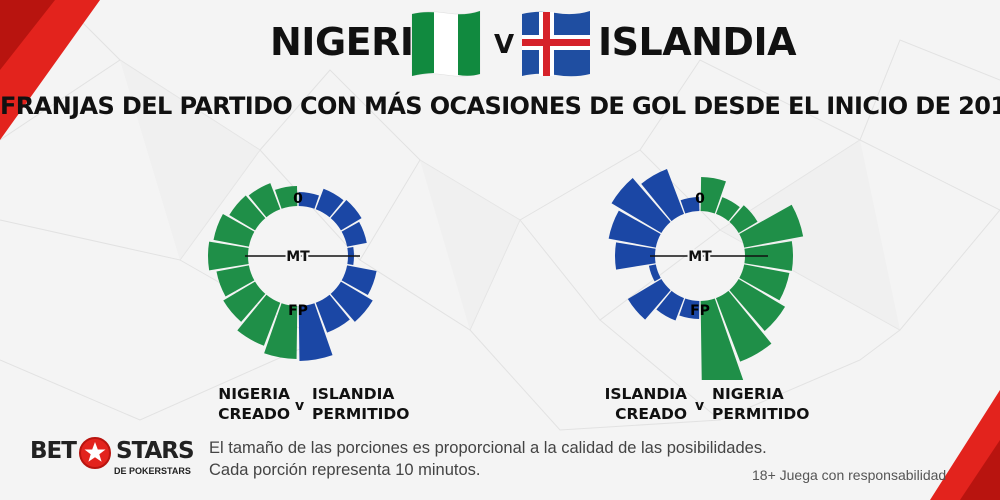 The width and height of the screenshot is (1000, 500). Describe the element at coordinates (345, 470) in the screenshot. I see `footer-note-line2: Cada porción representa 10 minutos.` at that location.